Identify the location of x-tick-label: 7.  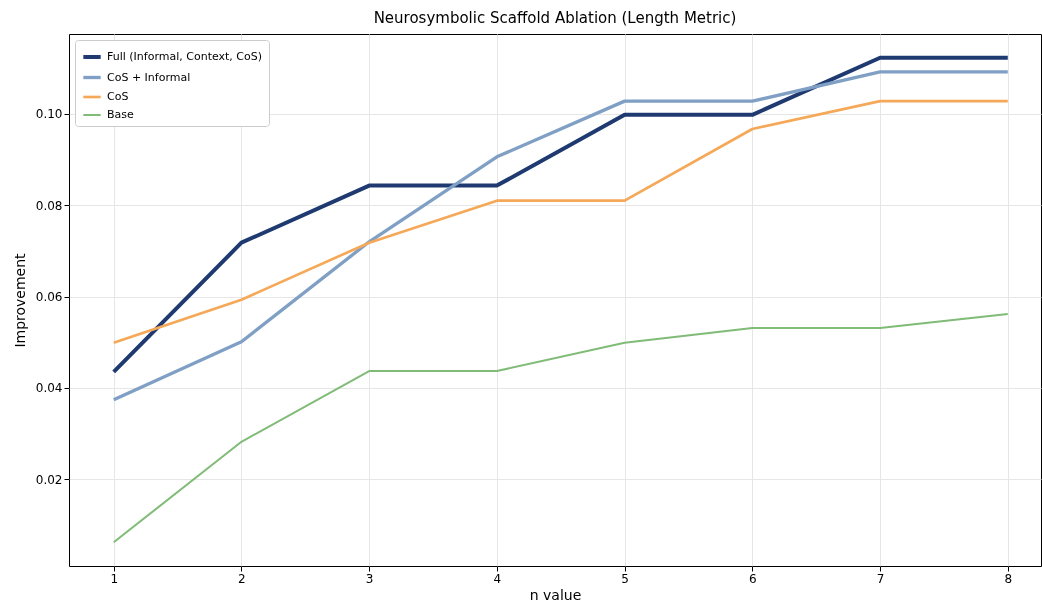
(880, 578).